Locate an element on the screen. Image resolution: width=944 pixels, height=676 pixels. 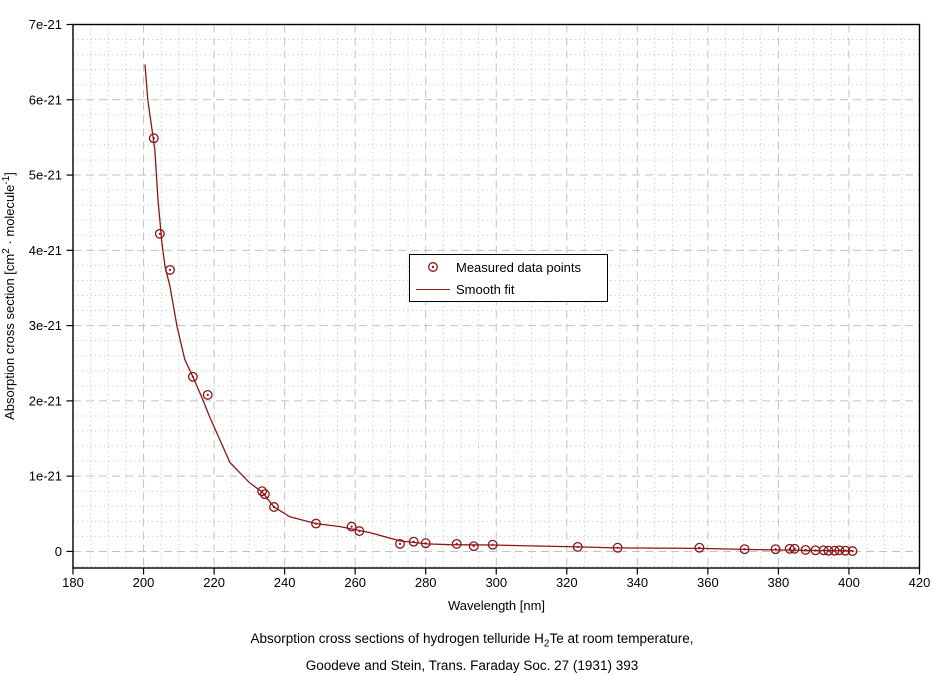
x-tick-label: 380 is located at coordinates (779, 582).